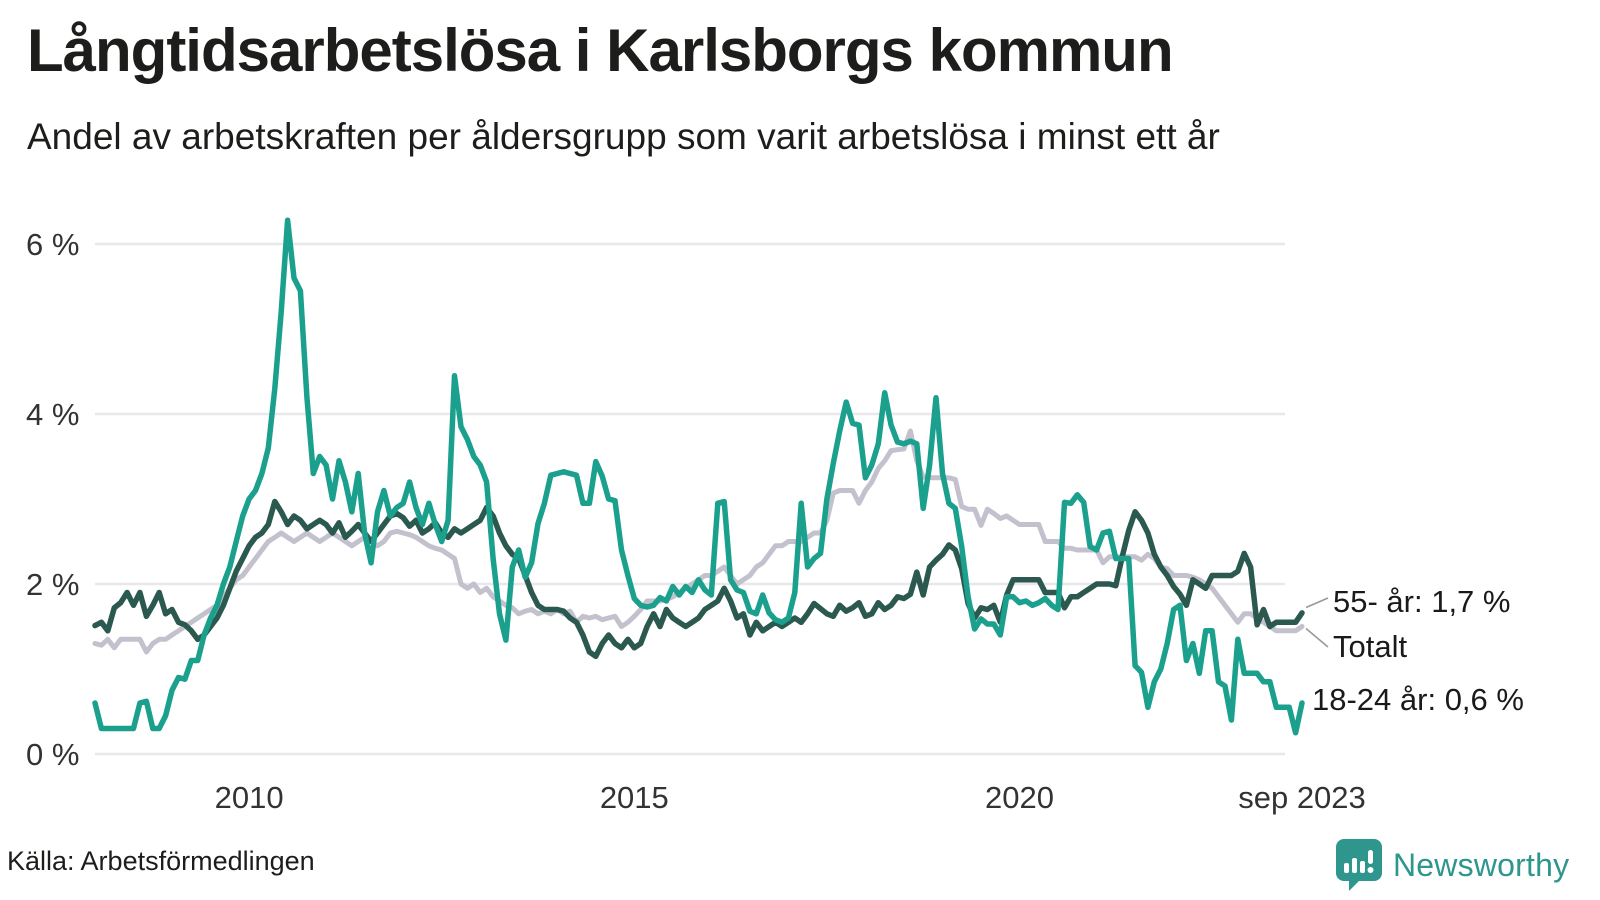 The width and height of the screenshot is (1600, 900). What do you see at coordinates (1359, 865) in the screenshot?
I see `newsworthy-bubble-chart-icon` at bounding box center [1359, 865].